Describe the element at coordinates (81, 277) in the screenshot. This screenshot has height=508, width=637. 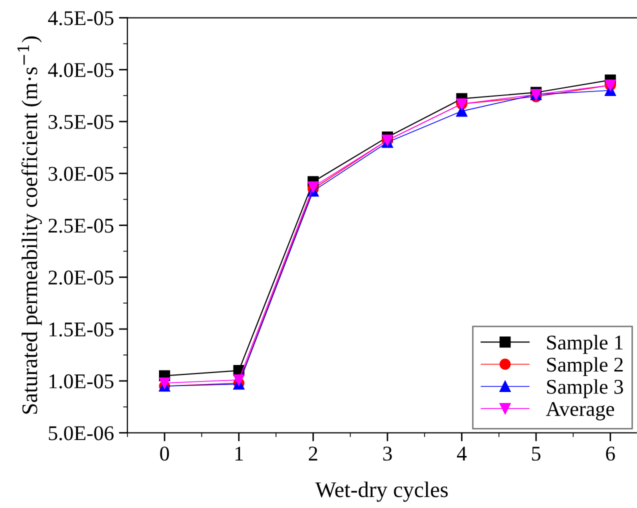
I see `y-tick-label: 2.0E-05` at that location.